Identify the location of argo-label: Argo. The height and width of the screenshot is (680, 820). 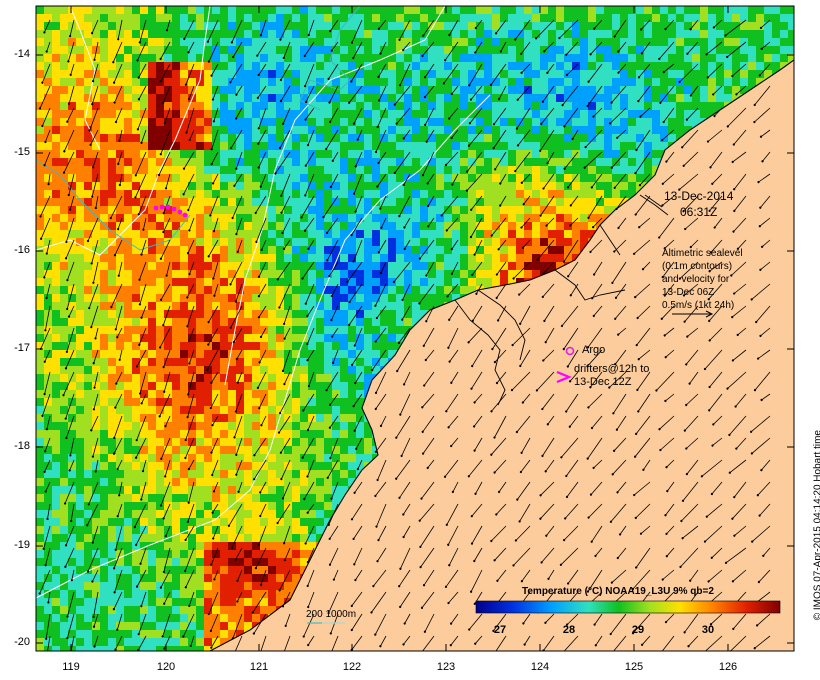
(594, 350).